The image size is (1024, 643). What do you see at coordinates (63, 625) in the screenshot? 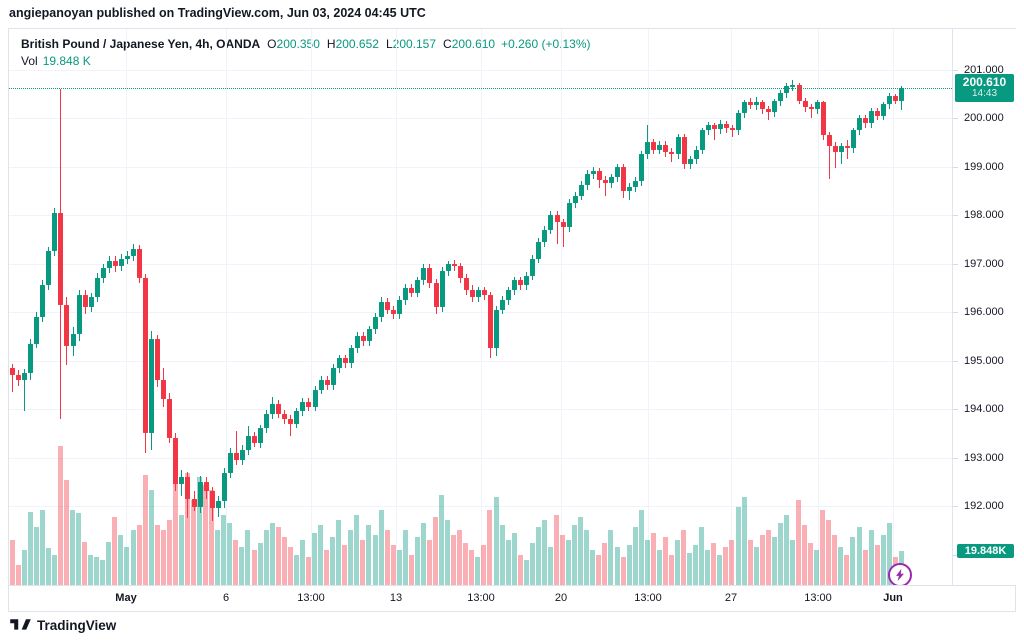
I see `tradingview-footer: TradingView` at bounding box center [63, 625].